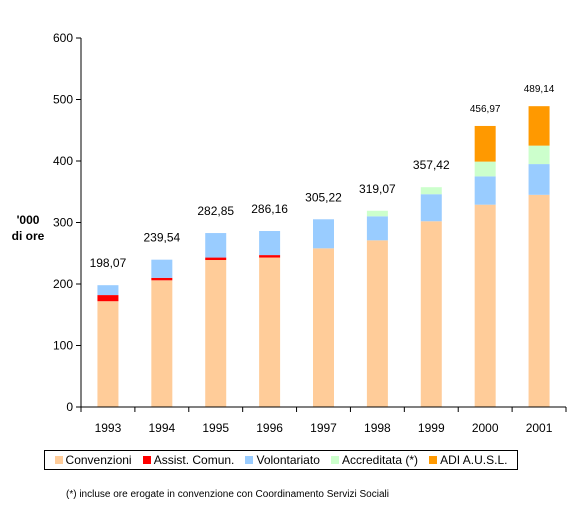 Image resolution: width=577 pixels, height=528 pixels. I want to click on y-tick-label-200: 200, so click(63, 284).